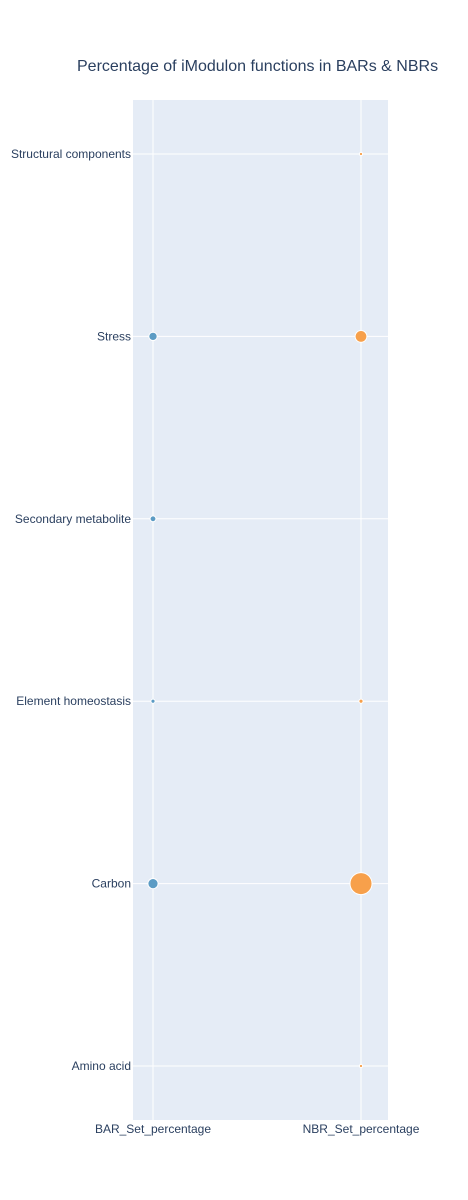 This screenshot has width=468, height=1200. What do you see at coordinates (153, 1129) in the screenshot?
I see `x-tick-label: BAR_Set_percentage` at bounding box center [153, 1129].